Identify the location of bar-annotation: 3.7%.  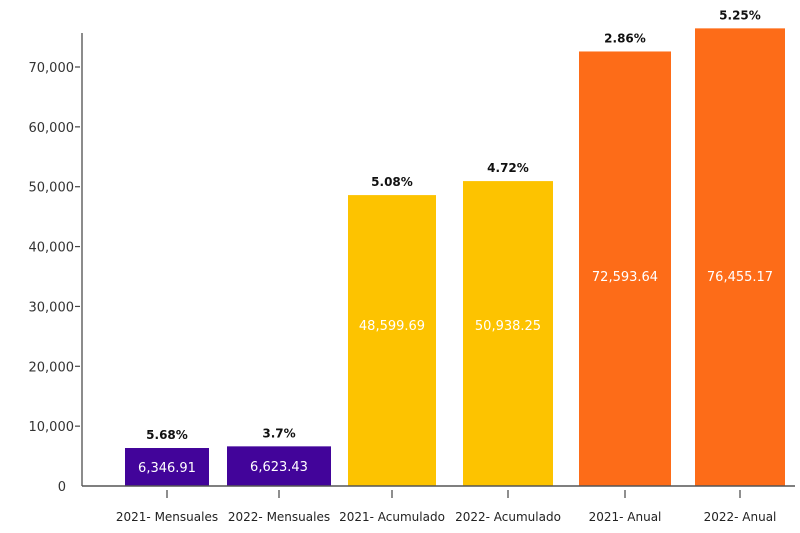
(278, 433).